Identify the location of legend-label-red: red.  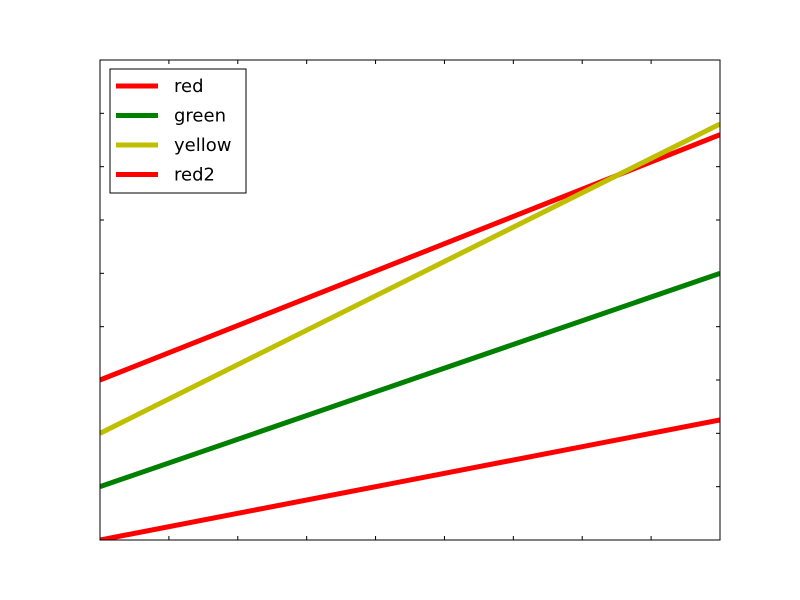
(189, 86).